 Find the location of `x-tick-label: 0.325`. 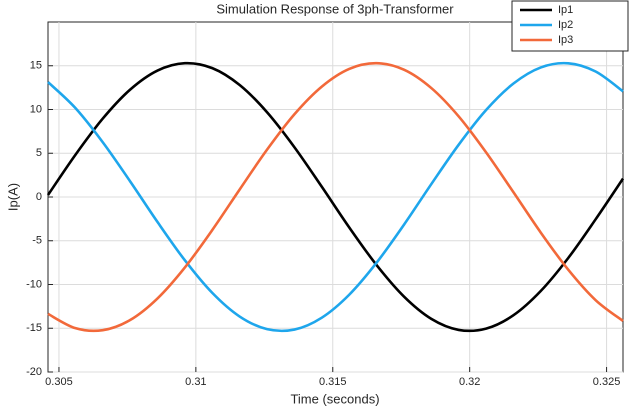

x-tick-label: 0.325 is located at coordinates (607, 382).